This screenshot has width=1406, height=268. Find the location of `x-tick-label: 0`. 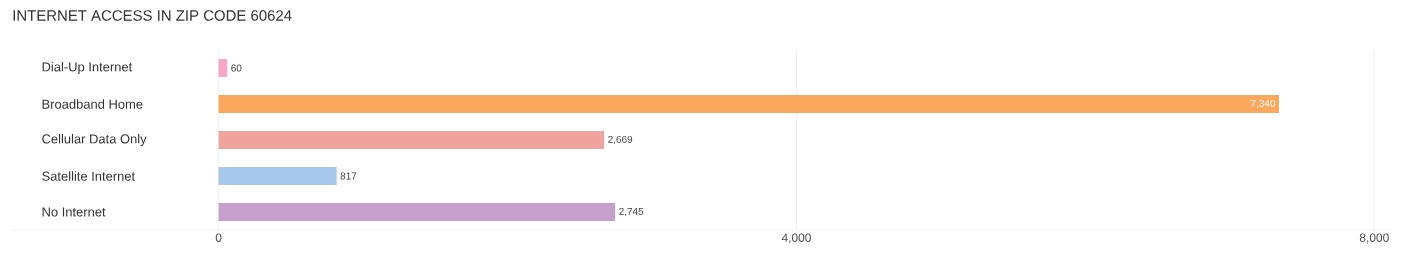

x-tick-label: 0 is located at coordinates (218, 237).